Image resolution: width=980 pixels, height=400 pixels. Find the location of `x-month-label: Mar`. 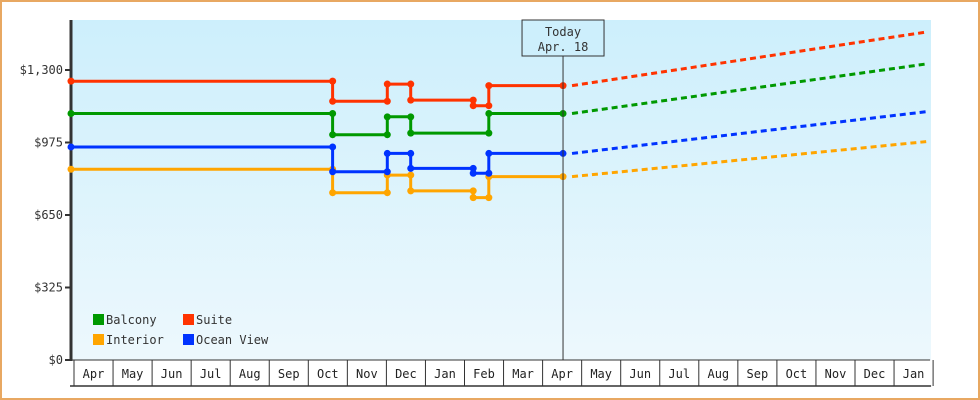

x-month-label: Mar is located at coordinates (523, 374).